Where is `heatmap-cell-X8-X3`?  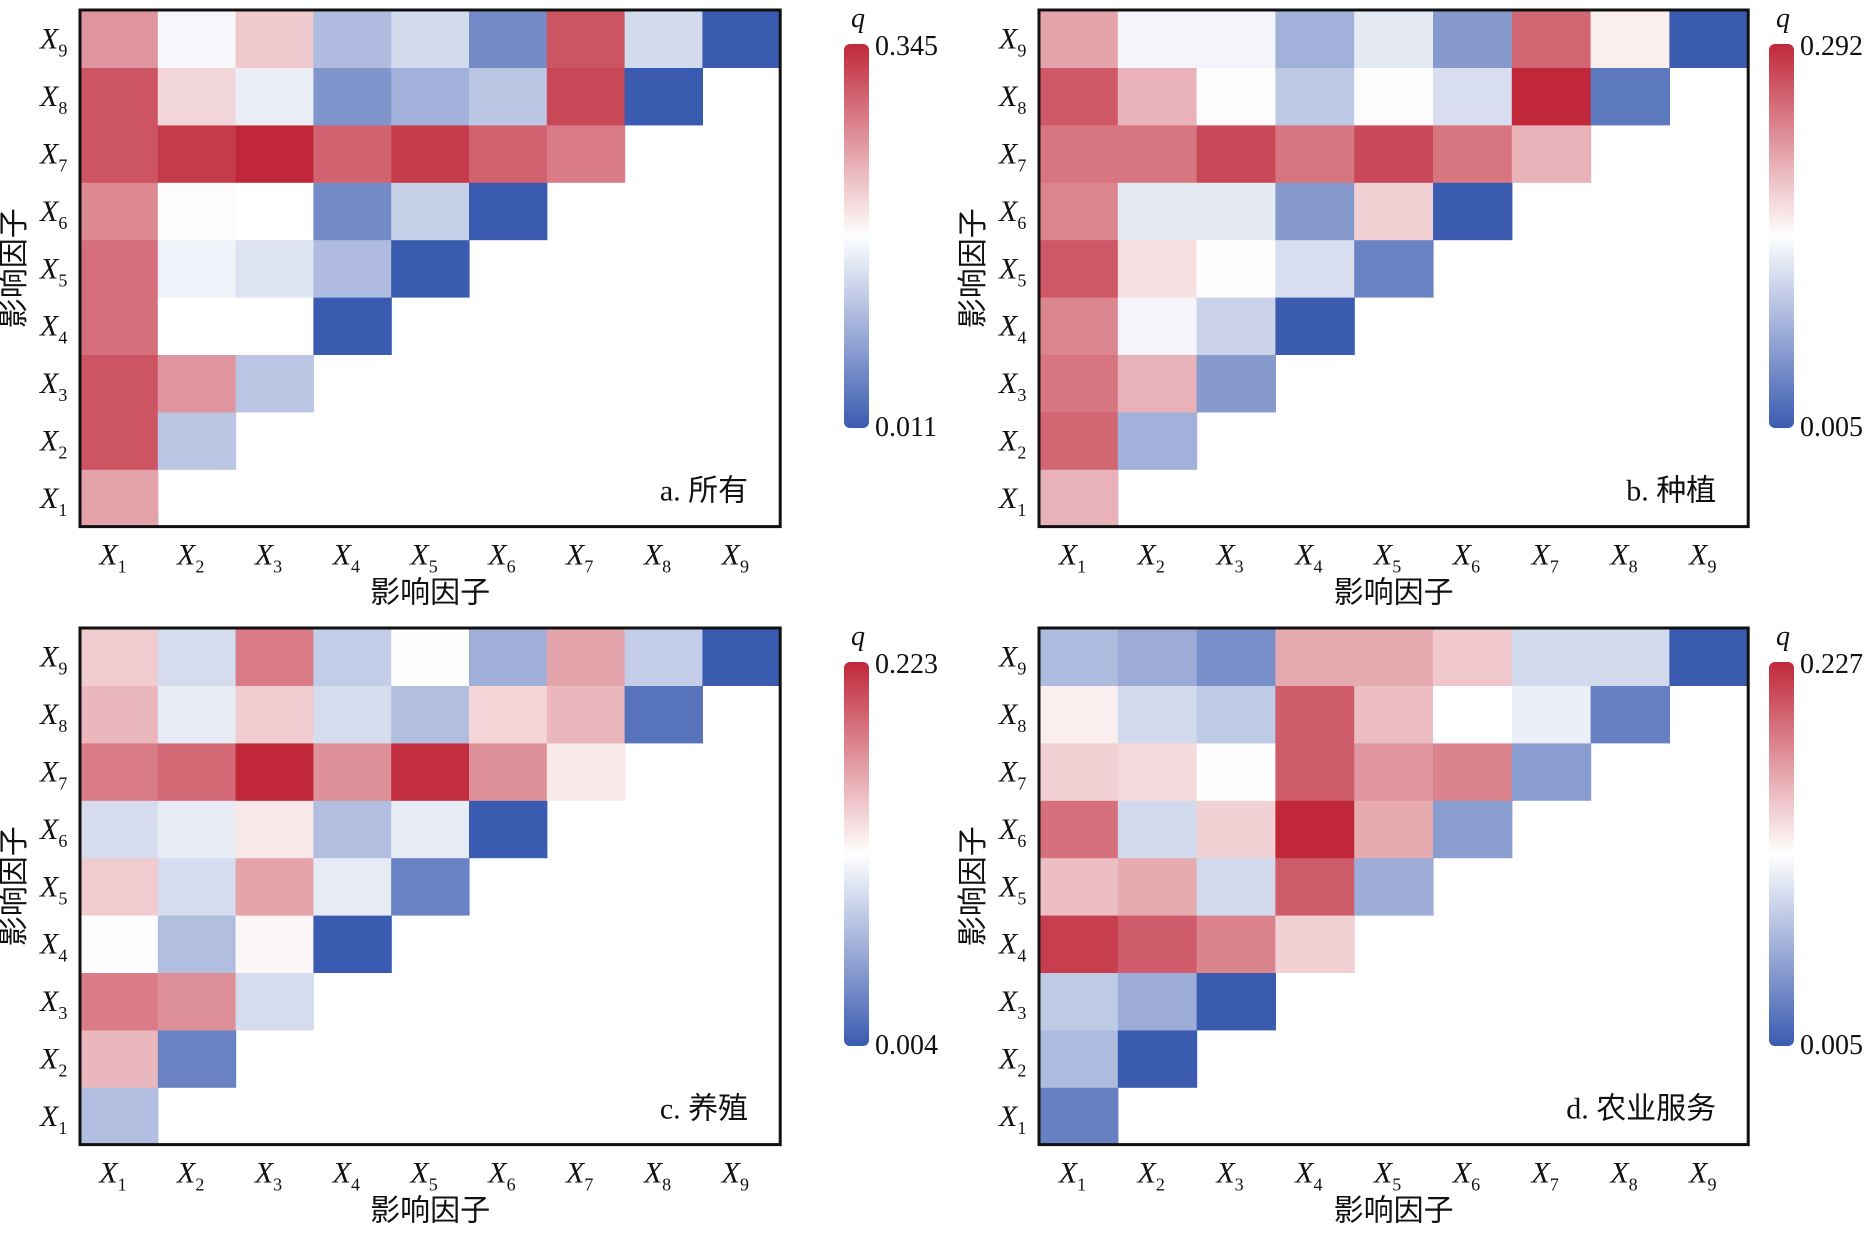 heatmap-cell-X8-X3 is located at coordinates (1236, 714).